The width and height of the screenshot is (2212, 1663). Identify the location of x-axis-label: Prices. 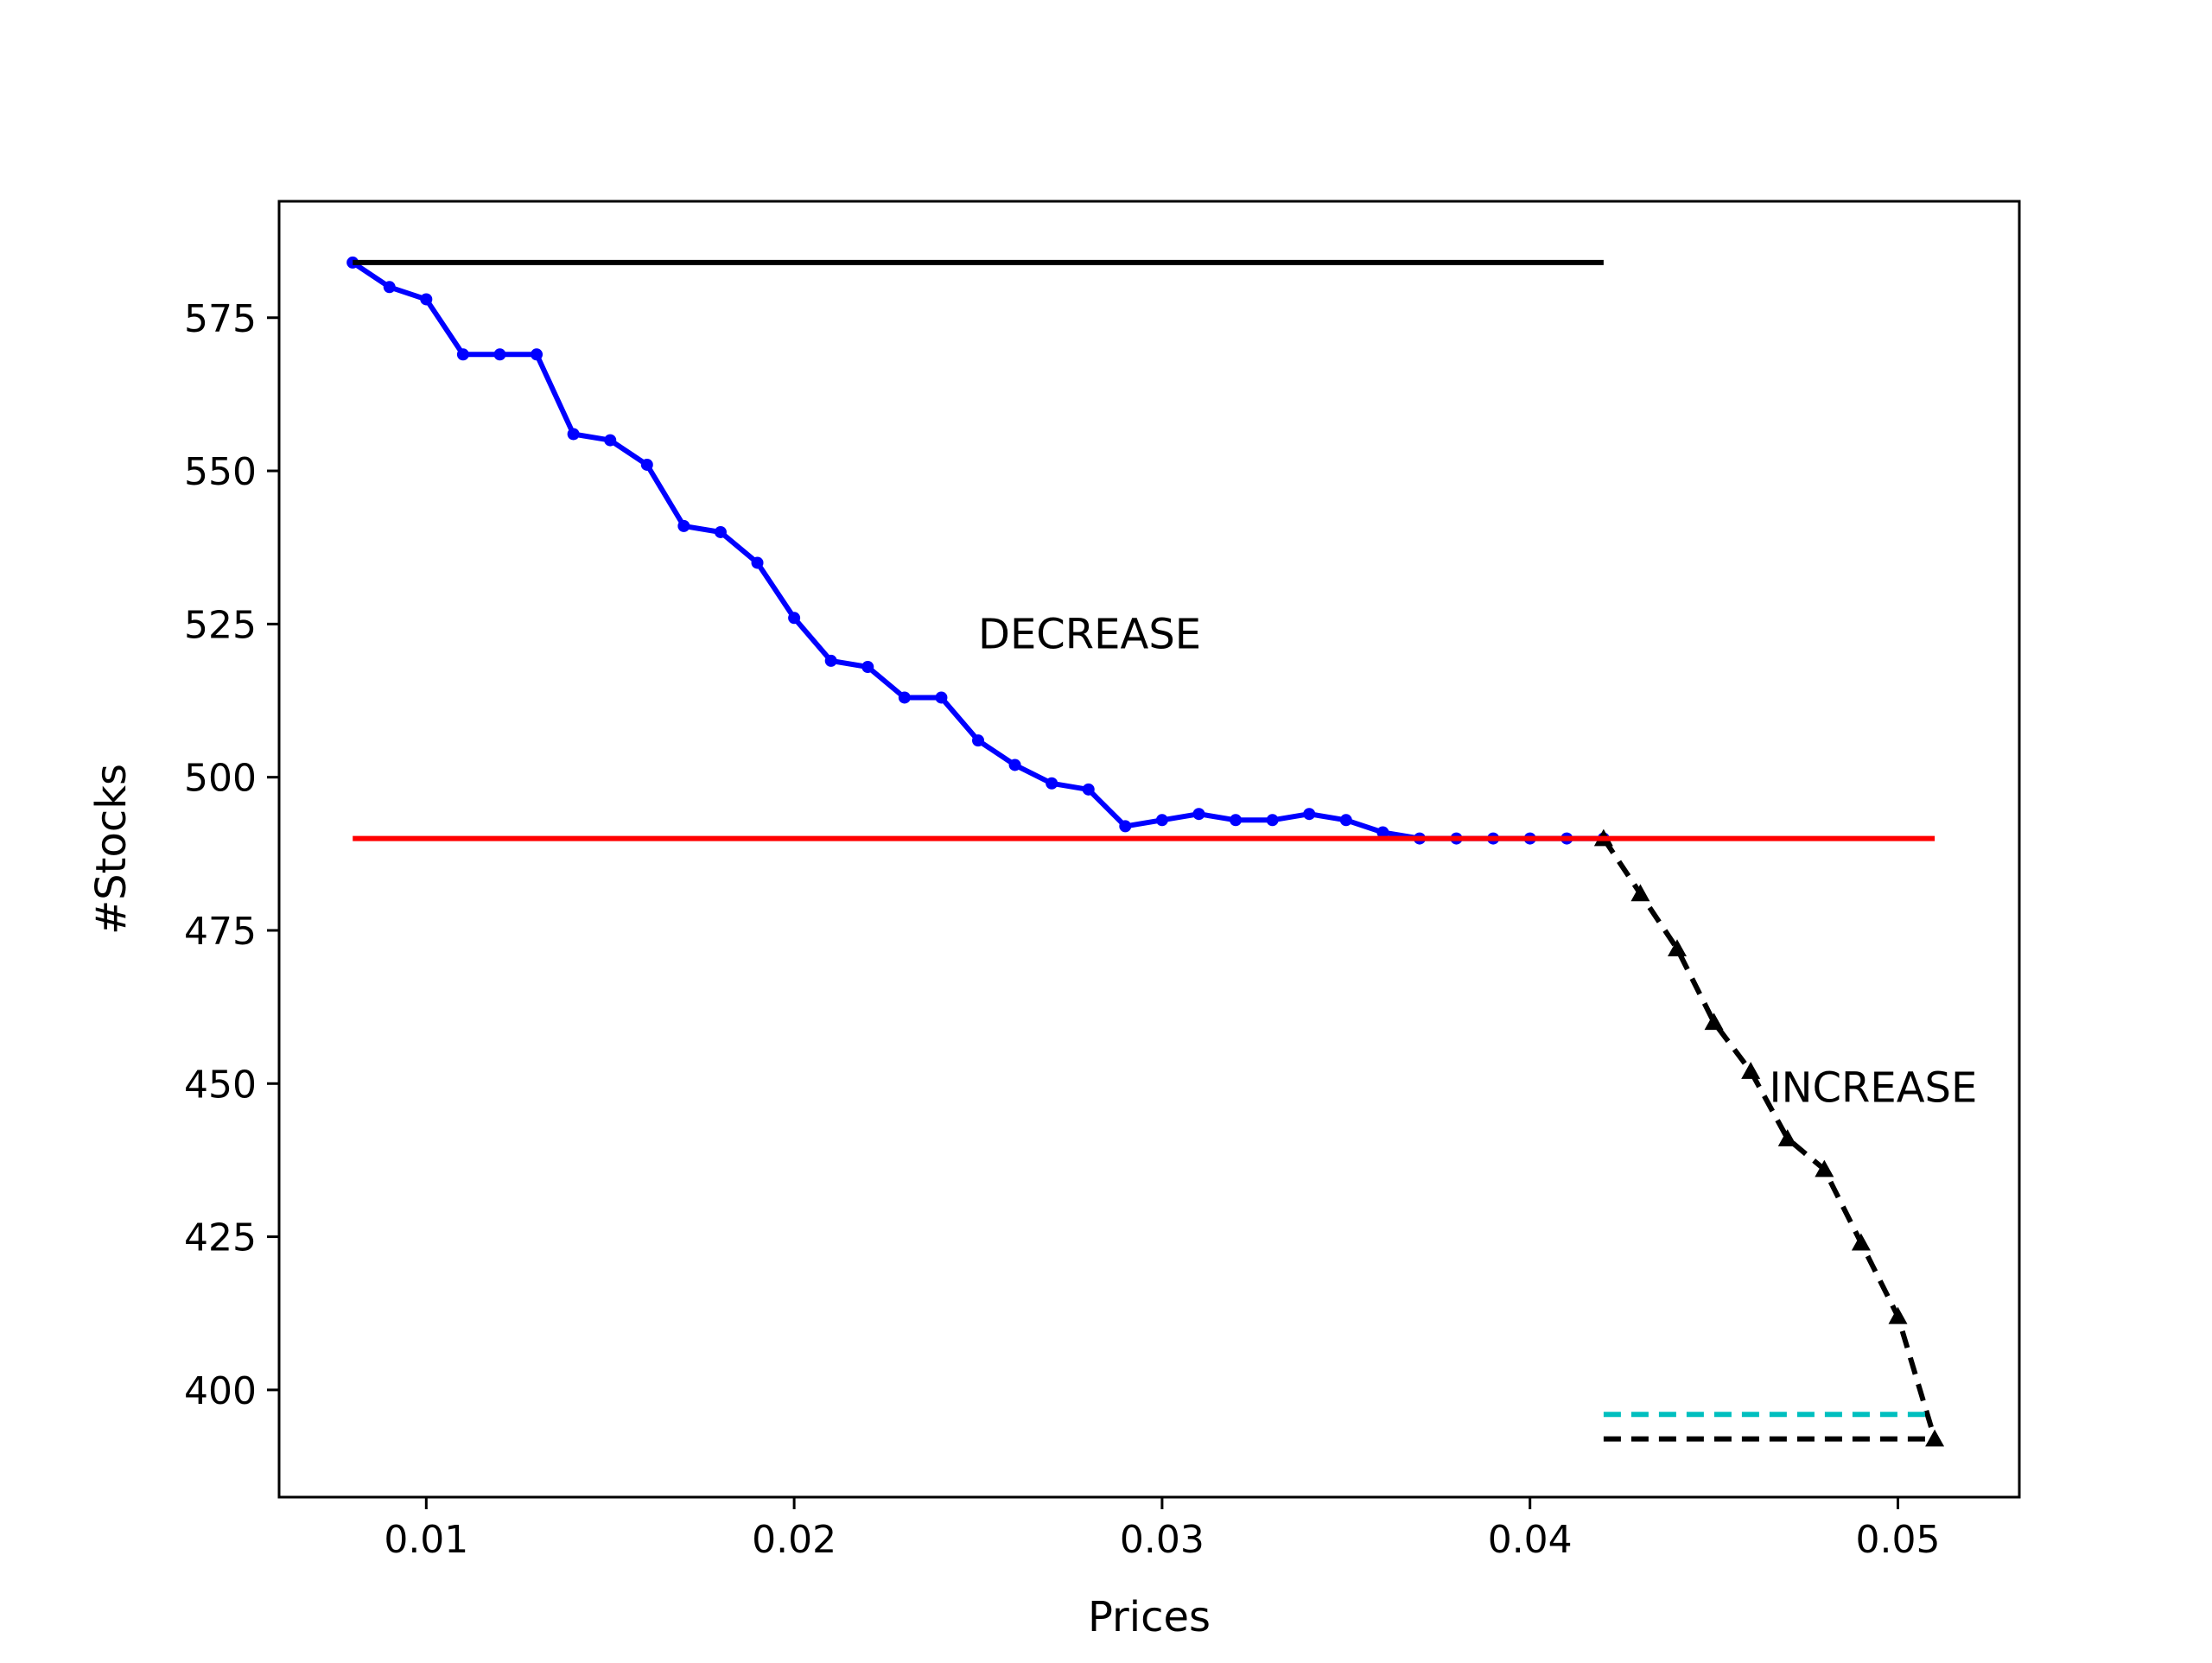
(1149, 1617).